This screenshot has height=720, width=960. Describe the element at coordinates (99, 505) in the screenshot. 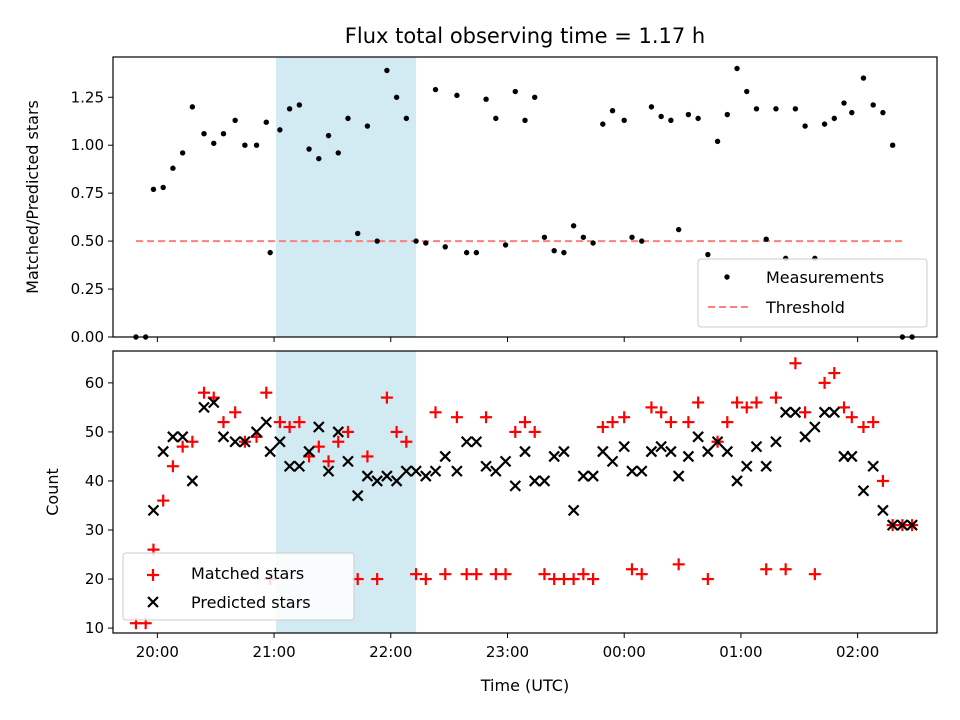

I see `count-y-ticks: 10 20 30 40 50 60` at that location.